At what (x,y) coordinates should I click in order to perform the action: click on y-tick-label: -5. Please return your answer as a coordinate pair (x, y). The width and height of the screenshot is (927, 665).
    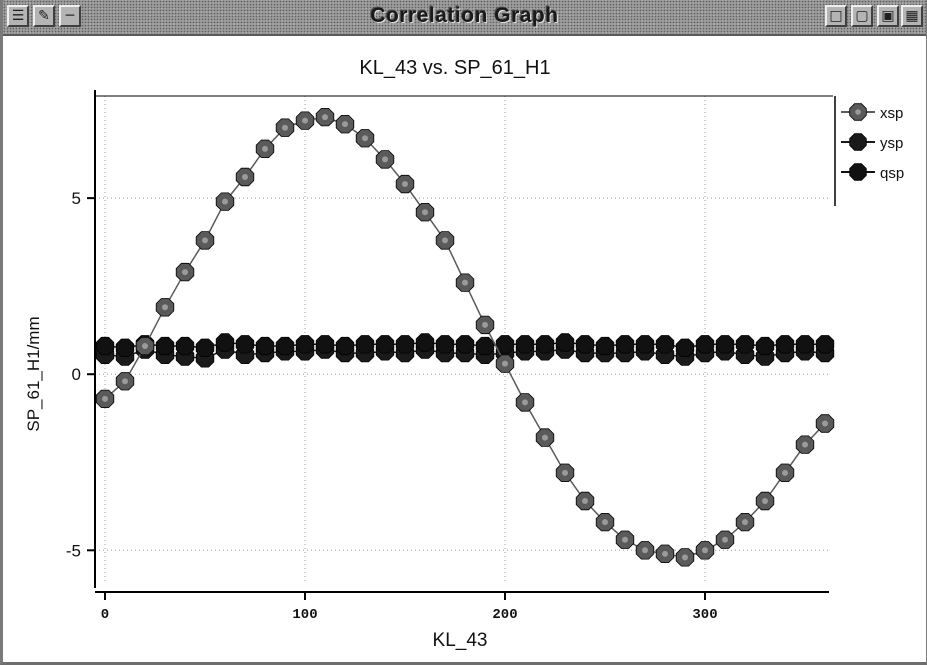
    Looking at the image, I should click on (73, 550).